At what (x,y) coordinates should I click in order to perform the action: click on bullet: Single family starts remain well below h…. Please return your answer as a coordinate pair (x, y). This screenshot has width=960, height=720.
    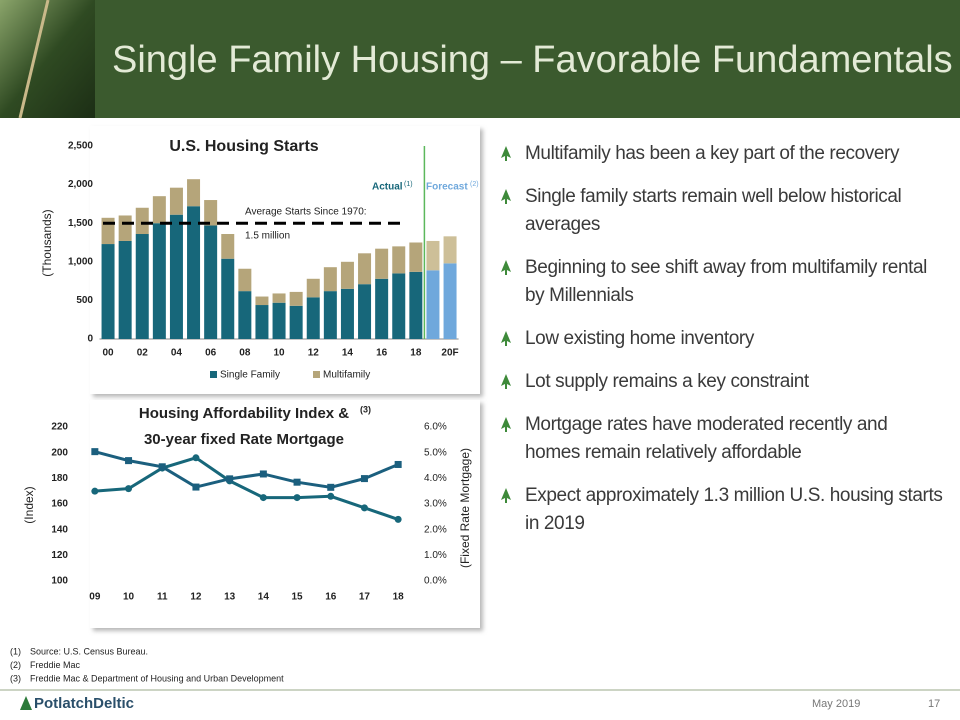
    Looking at the image, I should click on (722, 211).